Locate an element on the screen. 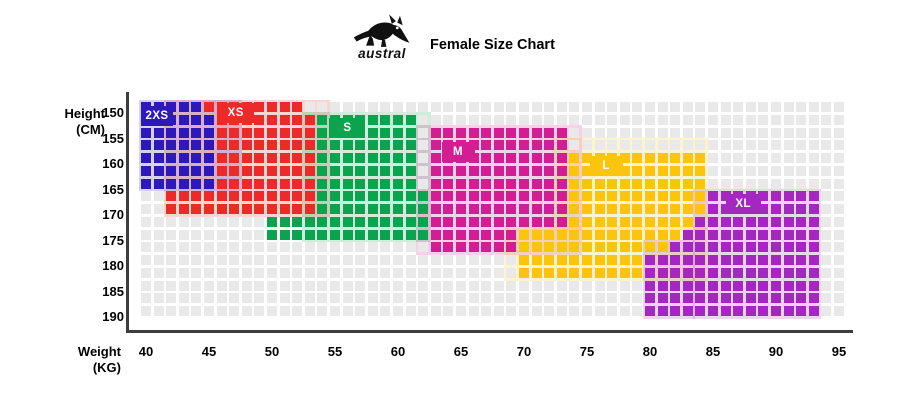 The width and height of the screenshot is (900, 414). size-label-2xs: 2XS is located at coordinates (157, 115).